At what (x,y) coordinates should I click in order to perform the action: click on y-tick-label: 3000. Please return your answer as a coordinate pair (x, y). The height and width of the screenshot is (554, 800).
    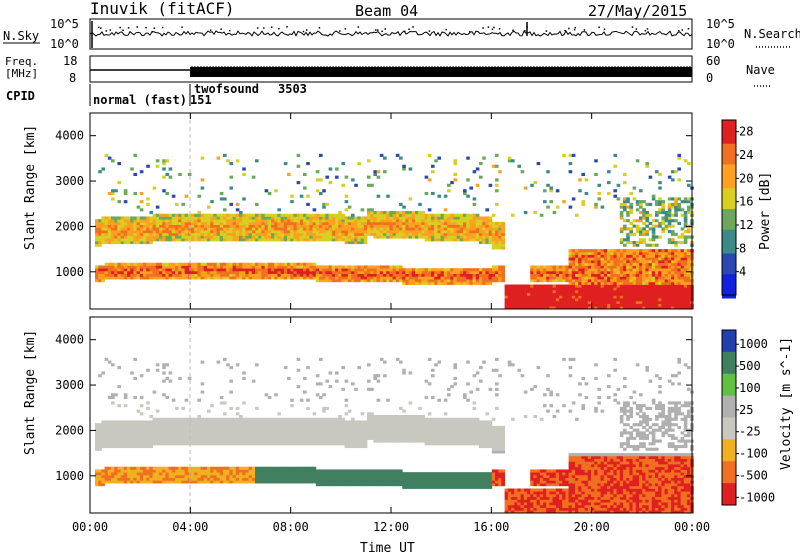
    Looking at the image, I should click on (69, 181).